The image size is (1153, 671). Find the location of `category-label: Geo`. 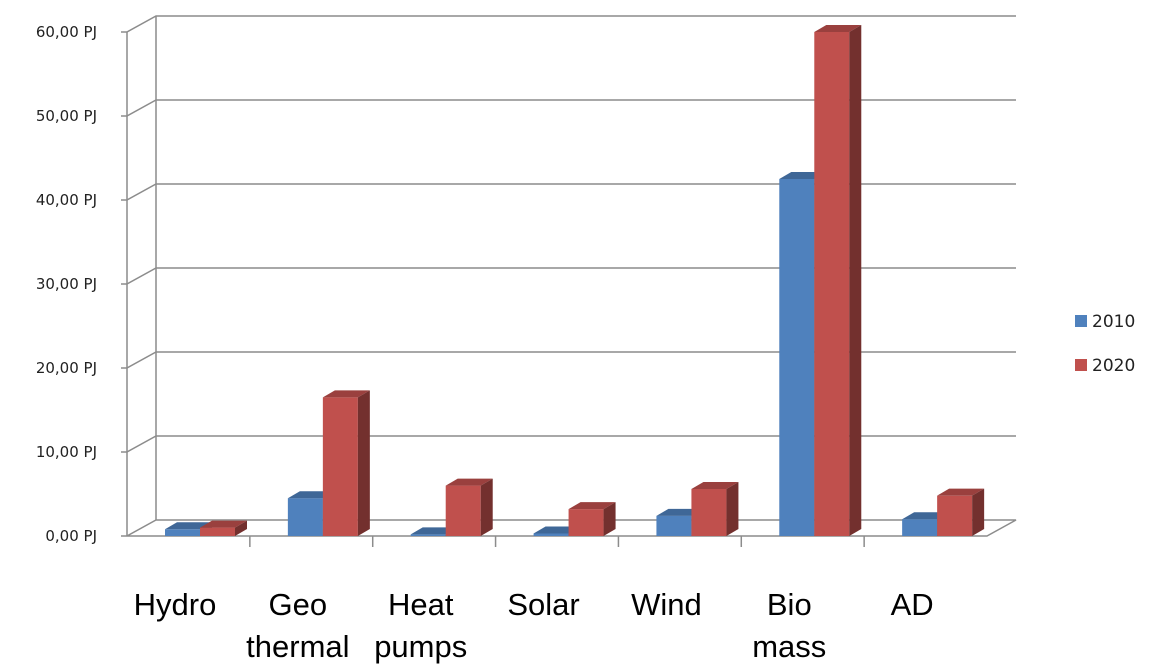

category-label: Geo is located at coordinates (298, 604).